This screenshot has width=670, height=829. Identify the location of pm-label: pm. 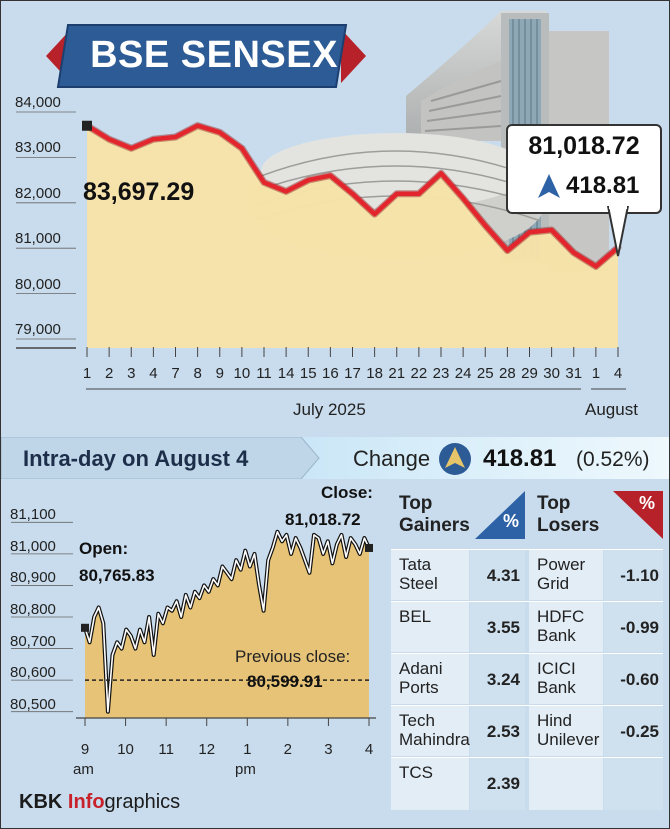
(245, 769).